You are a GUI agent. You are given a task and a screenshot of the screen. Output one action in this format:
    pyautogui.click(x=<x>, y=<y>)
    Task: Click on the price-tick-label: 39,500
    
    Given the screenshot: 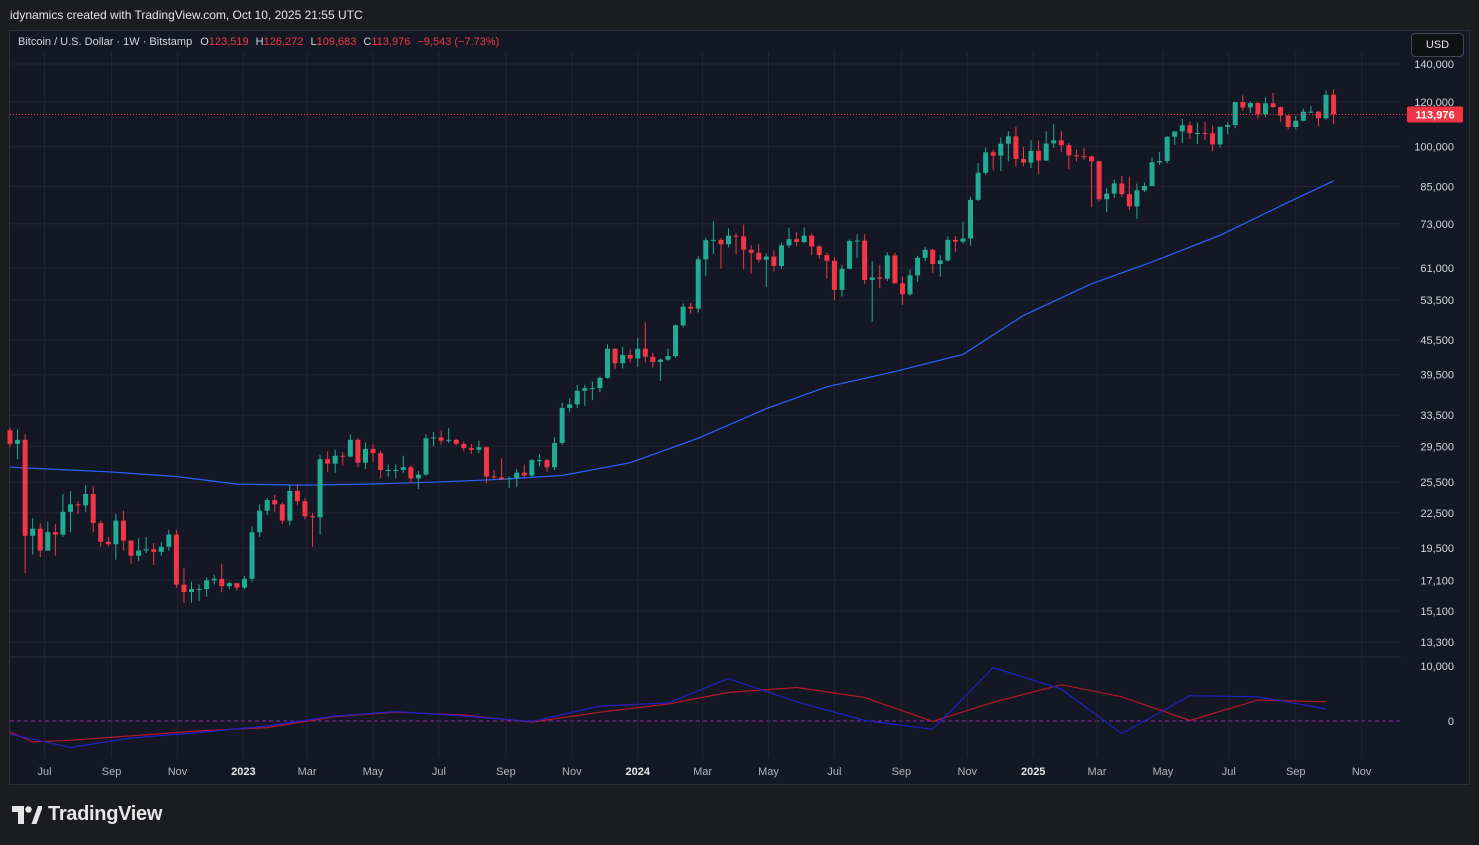 What is the action you would take?
    pyautogui.click(x=1437, y=376)
    